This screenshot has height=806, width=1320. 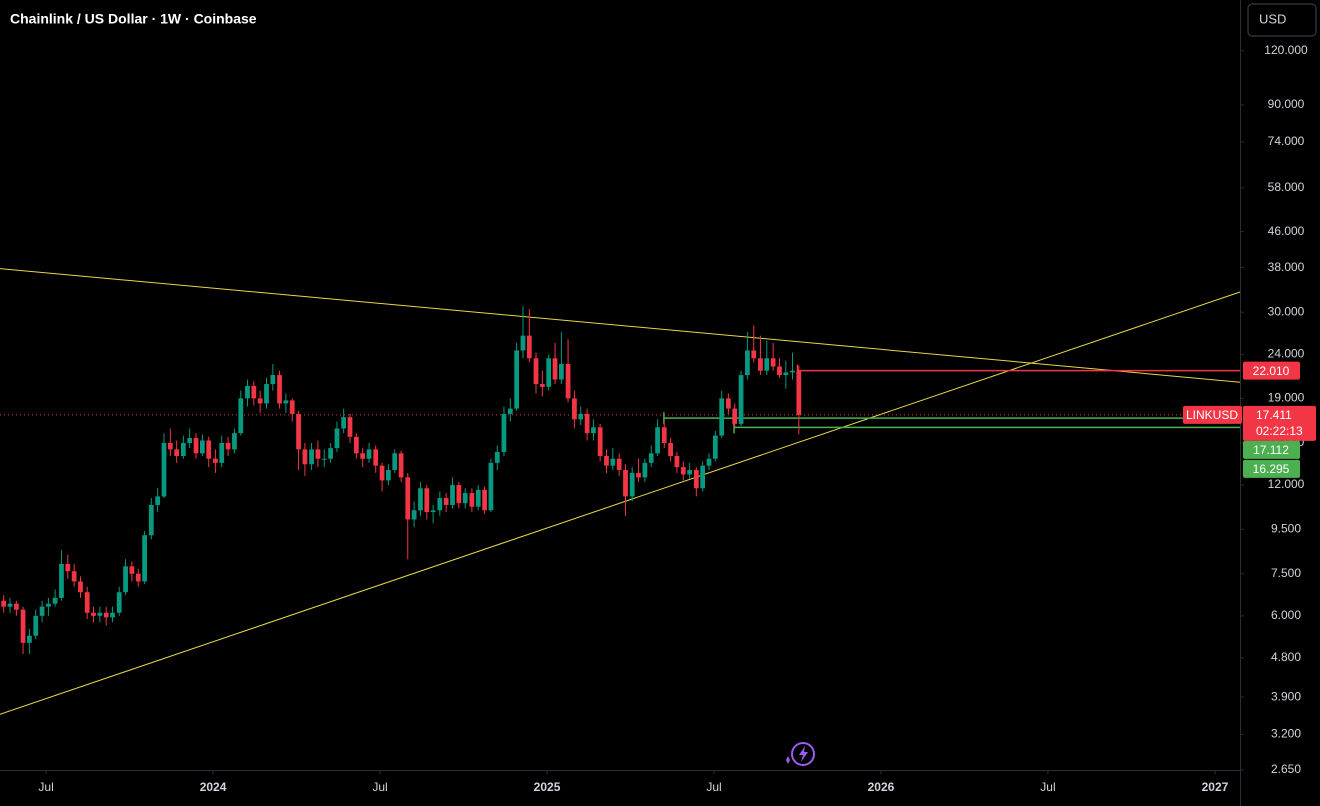 What do you see at coordinates (1286, 573) in the screenshot?
I see `y-tick-label: 7.500` at bounding box center [1286, 573].